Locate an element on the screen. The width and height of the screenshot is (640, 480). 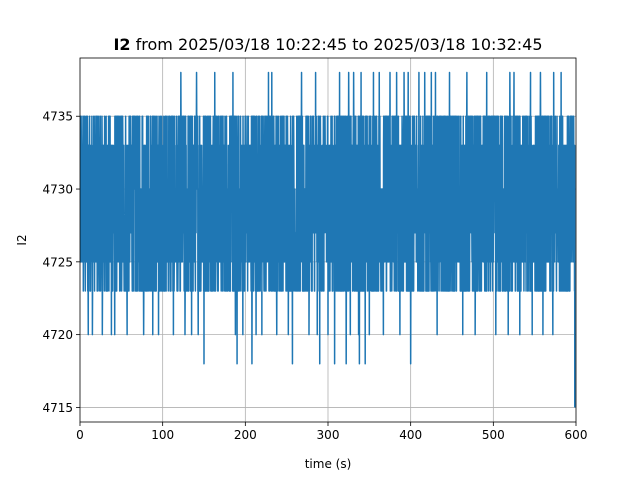
x-tick-label: 500 is located at coordinates (493, 435).